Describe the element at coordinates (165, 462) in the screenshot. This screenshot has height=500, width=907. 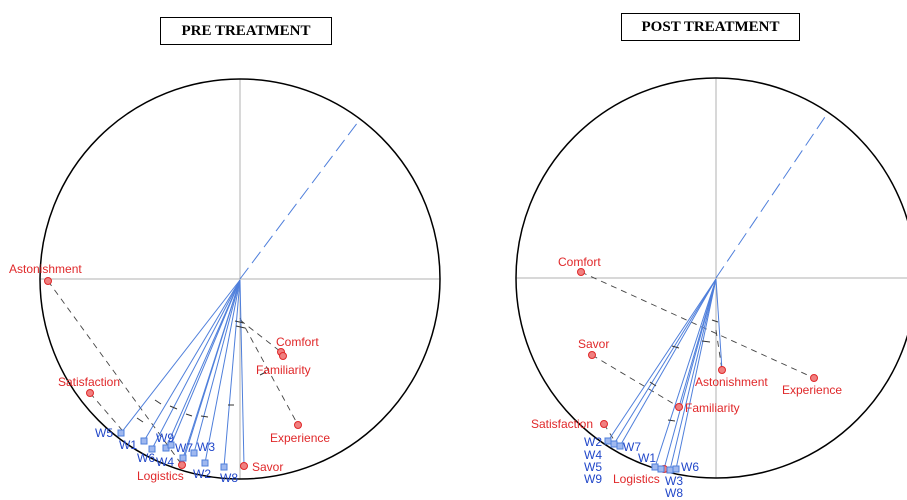
I see `pre-label-w4: W4` at that location.